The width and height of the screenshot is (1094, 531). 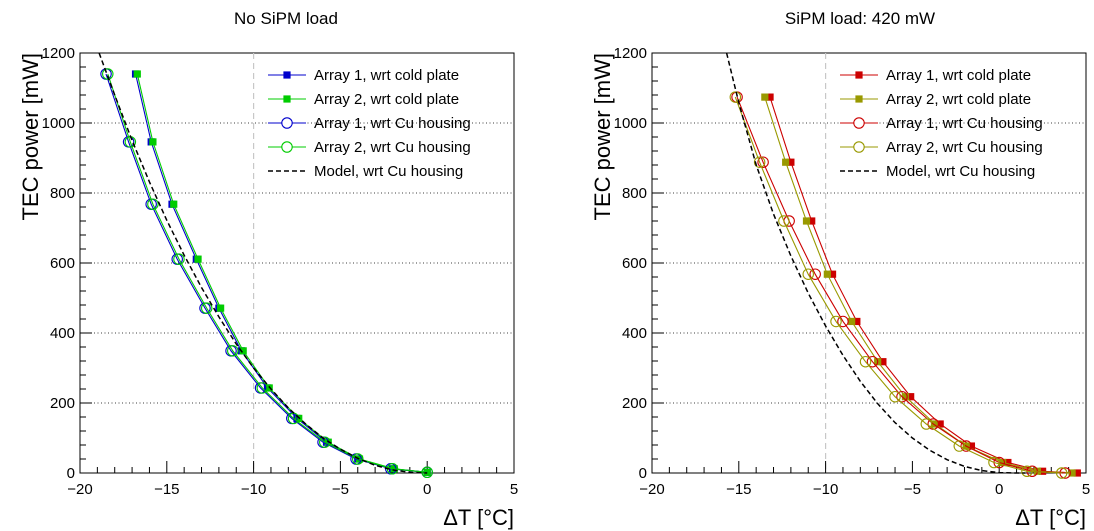 What do you see at coordinates (964, 147) in the screenshot?
I see `legend-label: Array 2, wrt Cu housing` at bounding box center [964, 147].